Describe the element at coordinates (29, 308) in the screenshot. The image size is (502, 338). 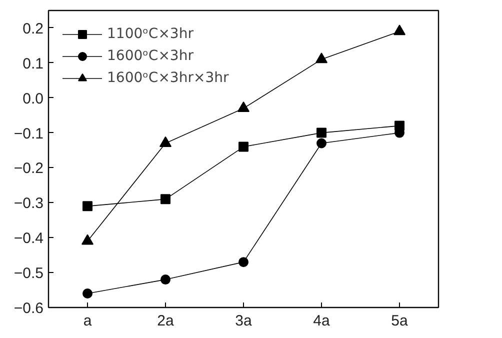
I see `y-tick-label: −0.6` at that location.